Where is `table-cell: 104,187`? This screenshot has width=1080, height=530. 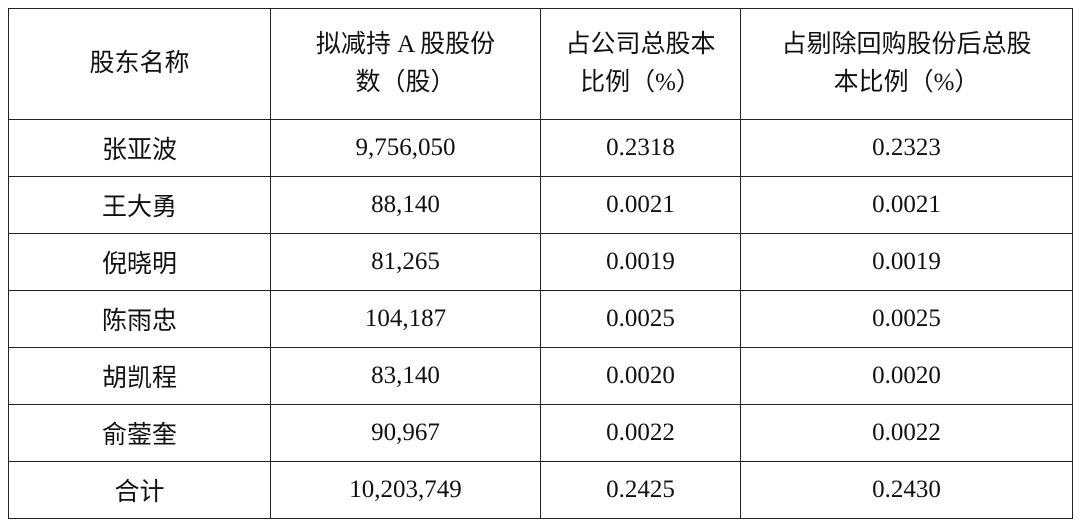
table-cell: 104,187 is located at coordinates (405, 319).